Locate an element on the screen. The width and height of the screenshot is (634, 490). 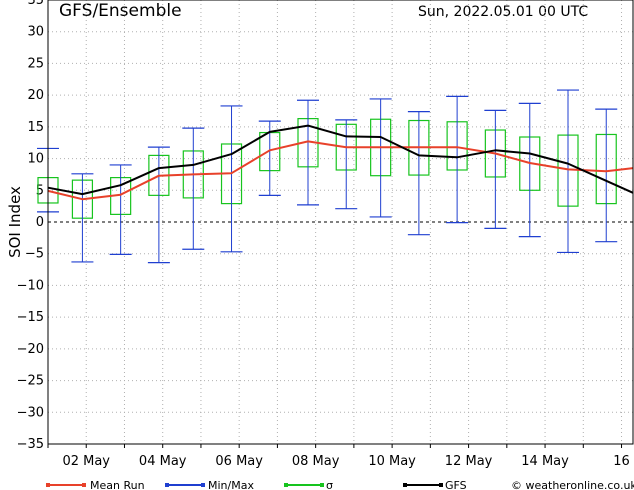
legend-sigma: σ is located at coordinates (308, 484).